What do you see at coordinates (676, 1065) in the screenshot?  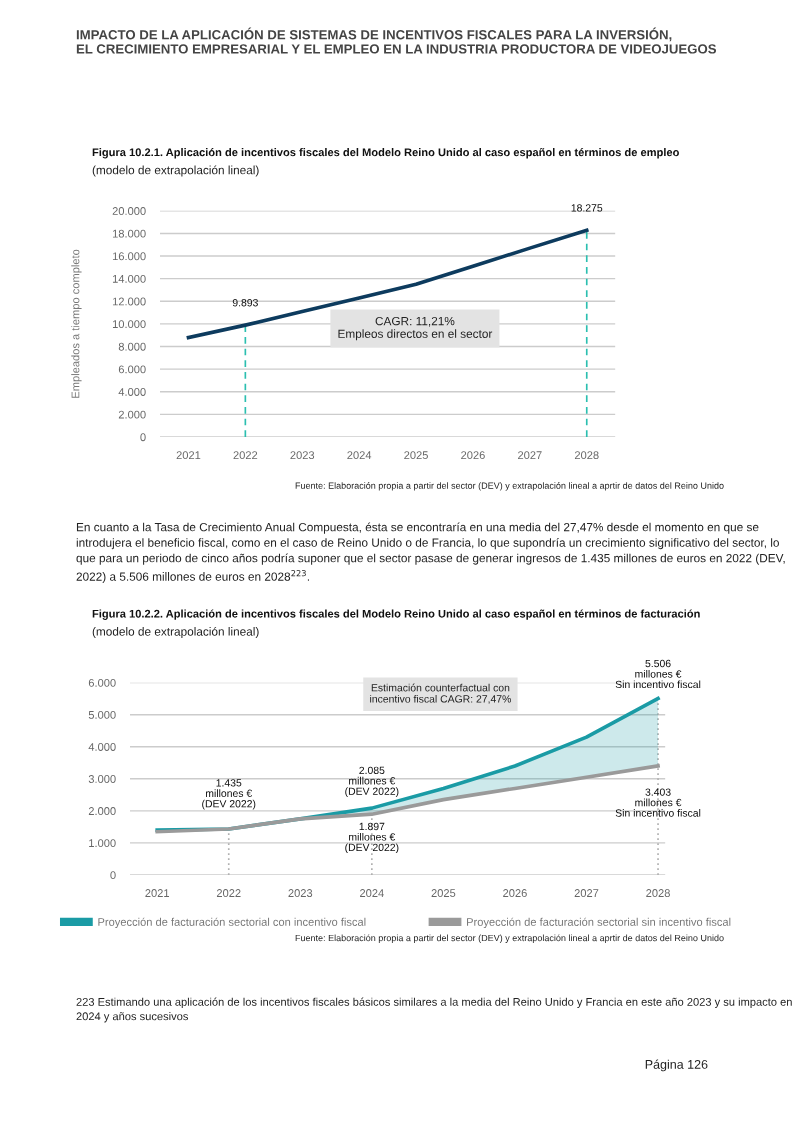 I see `text: Página 126` at bounding box center [676, 1065].